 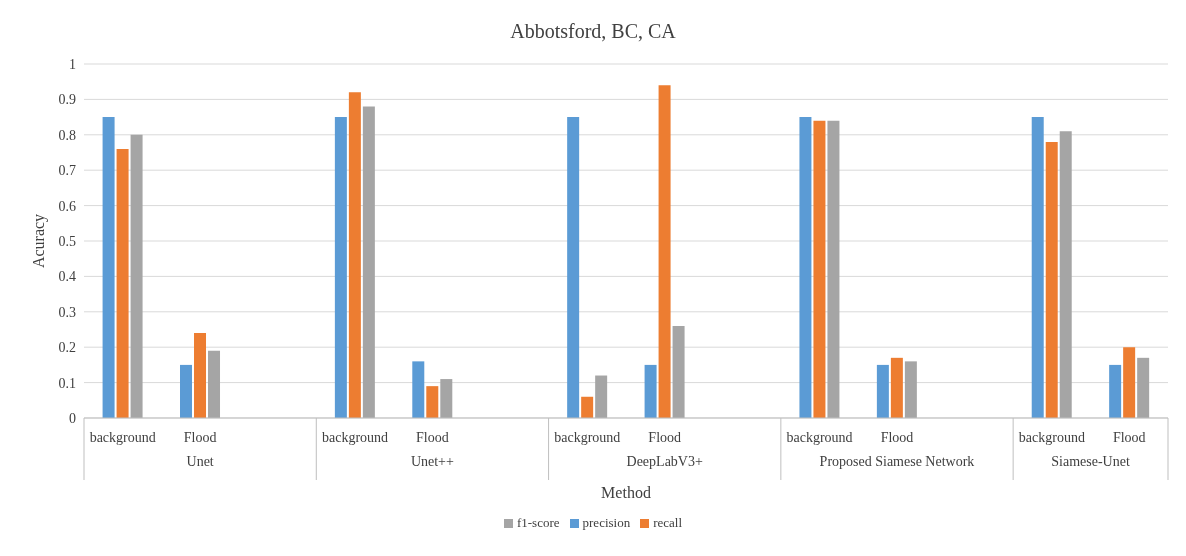 I want to click on text: Unet, so click(x=200, y=462).